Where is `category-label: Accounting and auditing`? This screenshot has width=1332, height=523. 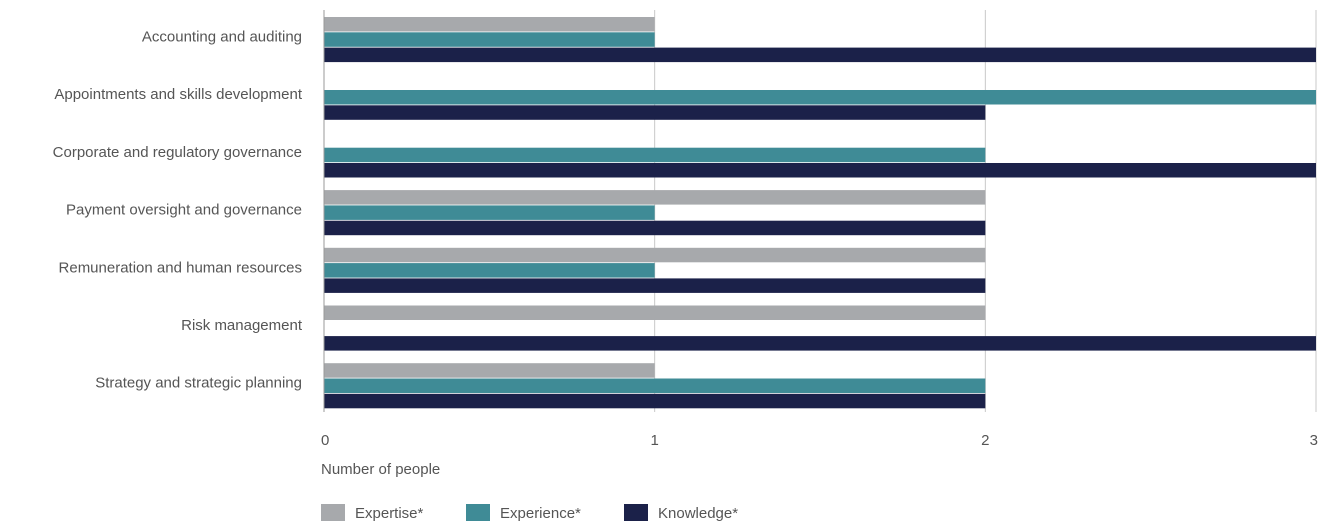 category-label: Accounting and auditing is located at coordinates (222, 37).